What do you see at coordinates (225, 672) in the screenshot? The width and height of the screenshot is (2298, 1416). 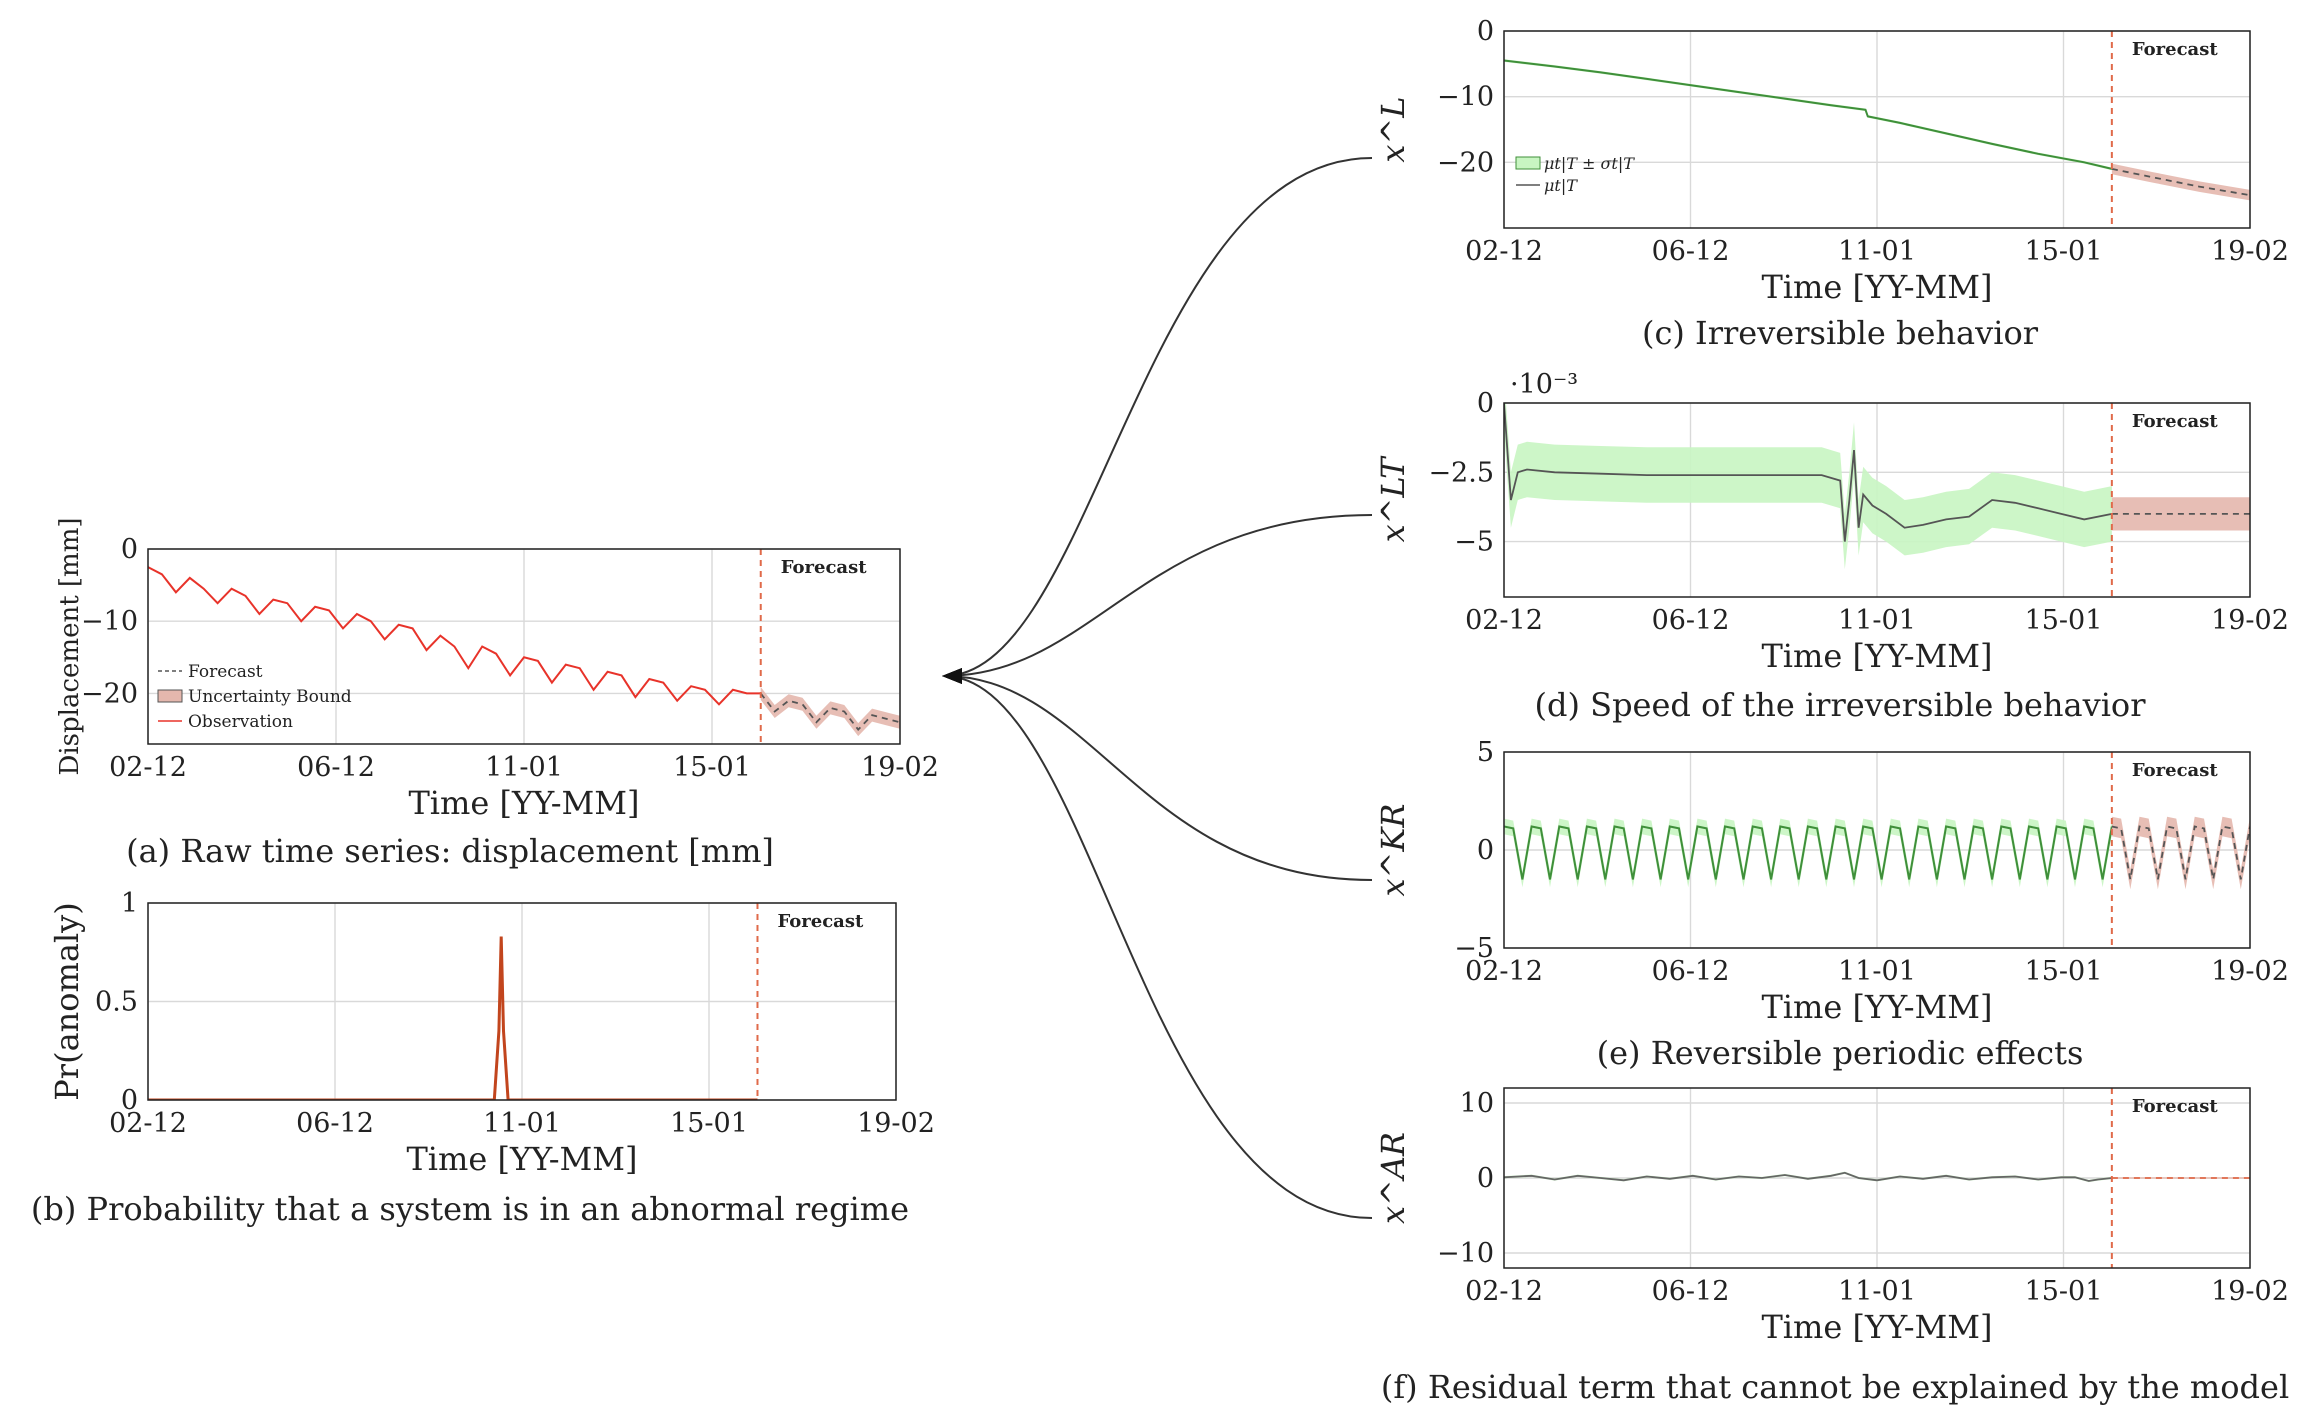 I see `legend-forecast-label: Forecast` at bounding box center [225, 672].